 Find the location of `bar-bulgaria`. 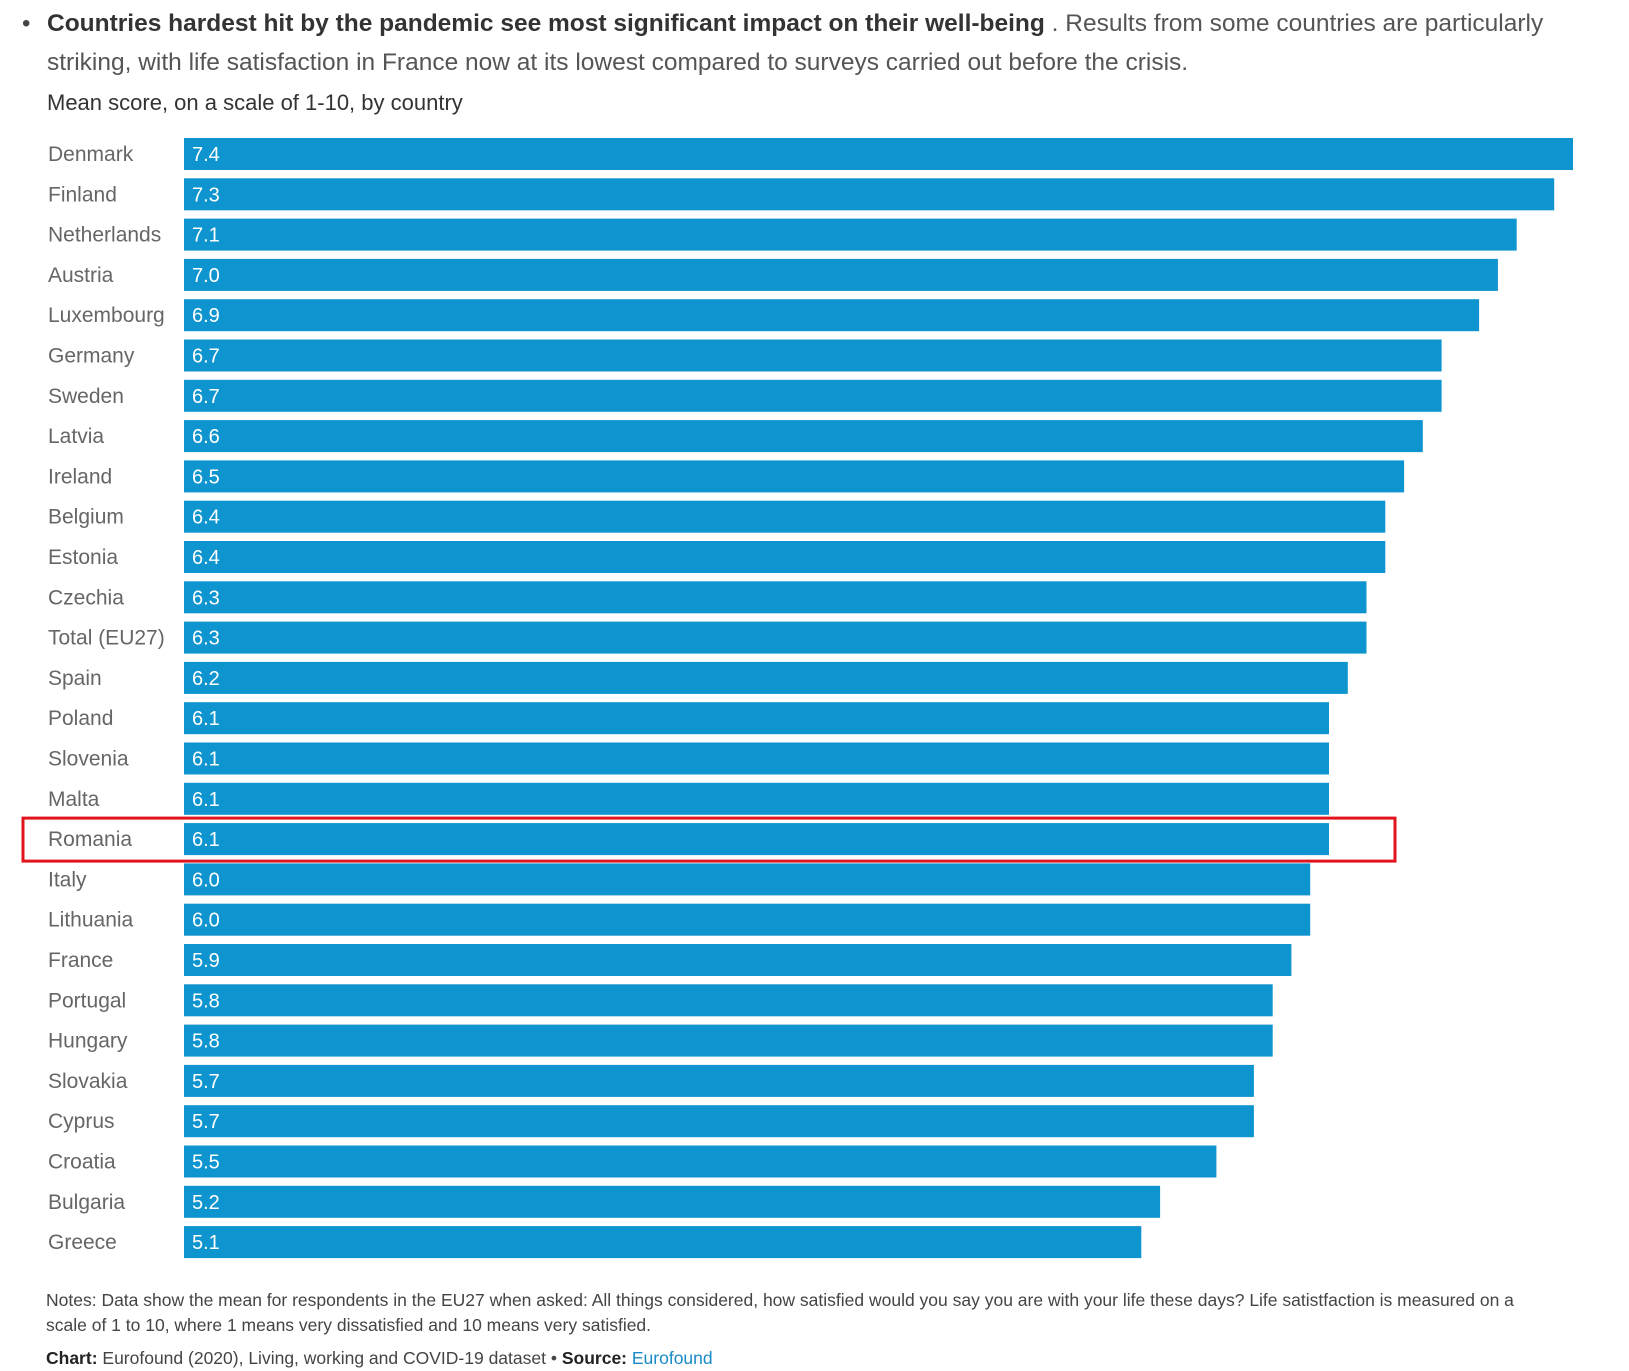

bar-bulgaria is located at coordinates (672, 1201).